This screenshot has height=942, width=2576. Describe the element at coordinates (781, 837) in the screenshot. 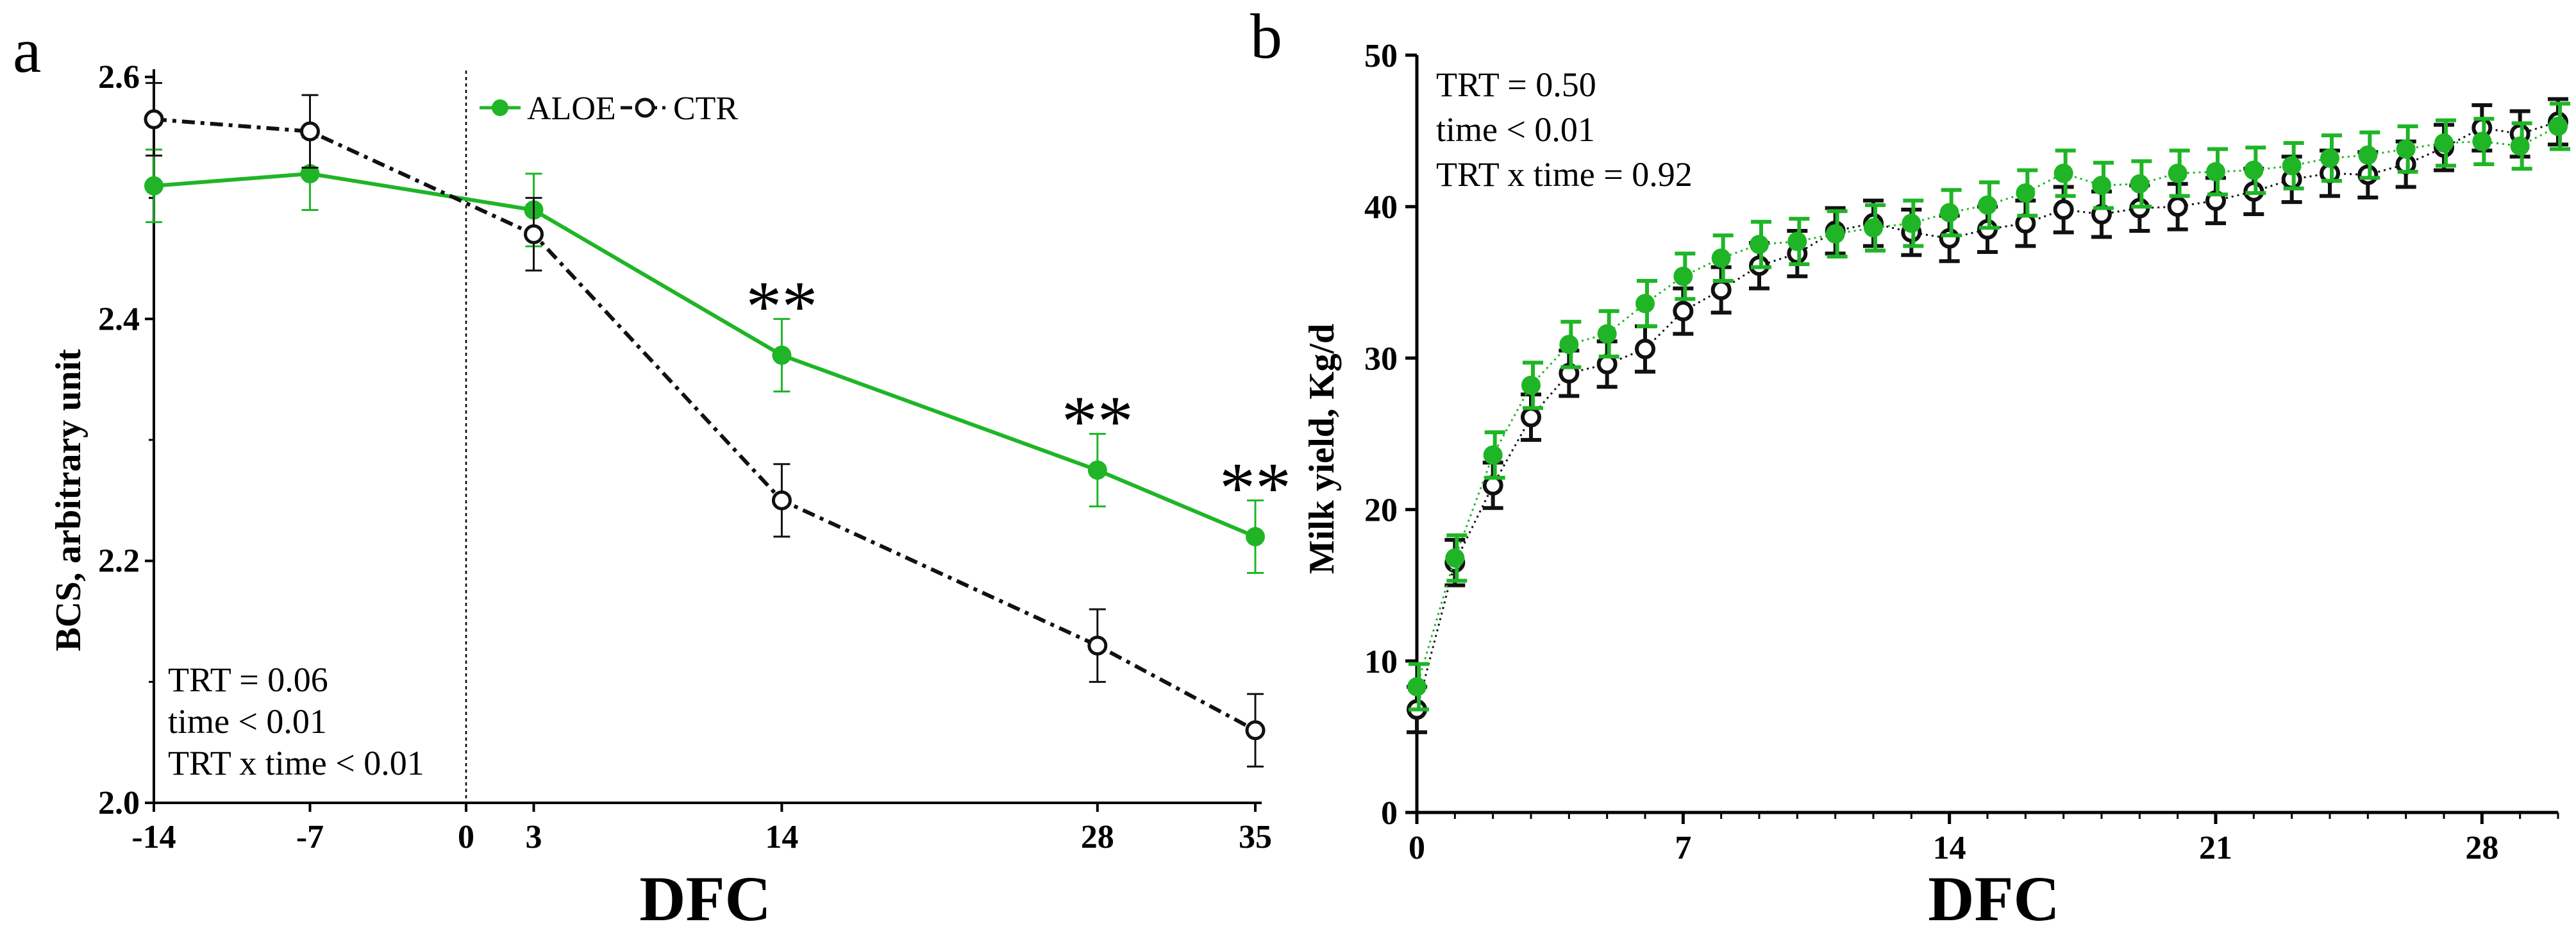

I see `panel-a-x-tick-label: 14` at that location.